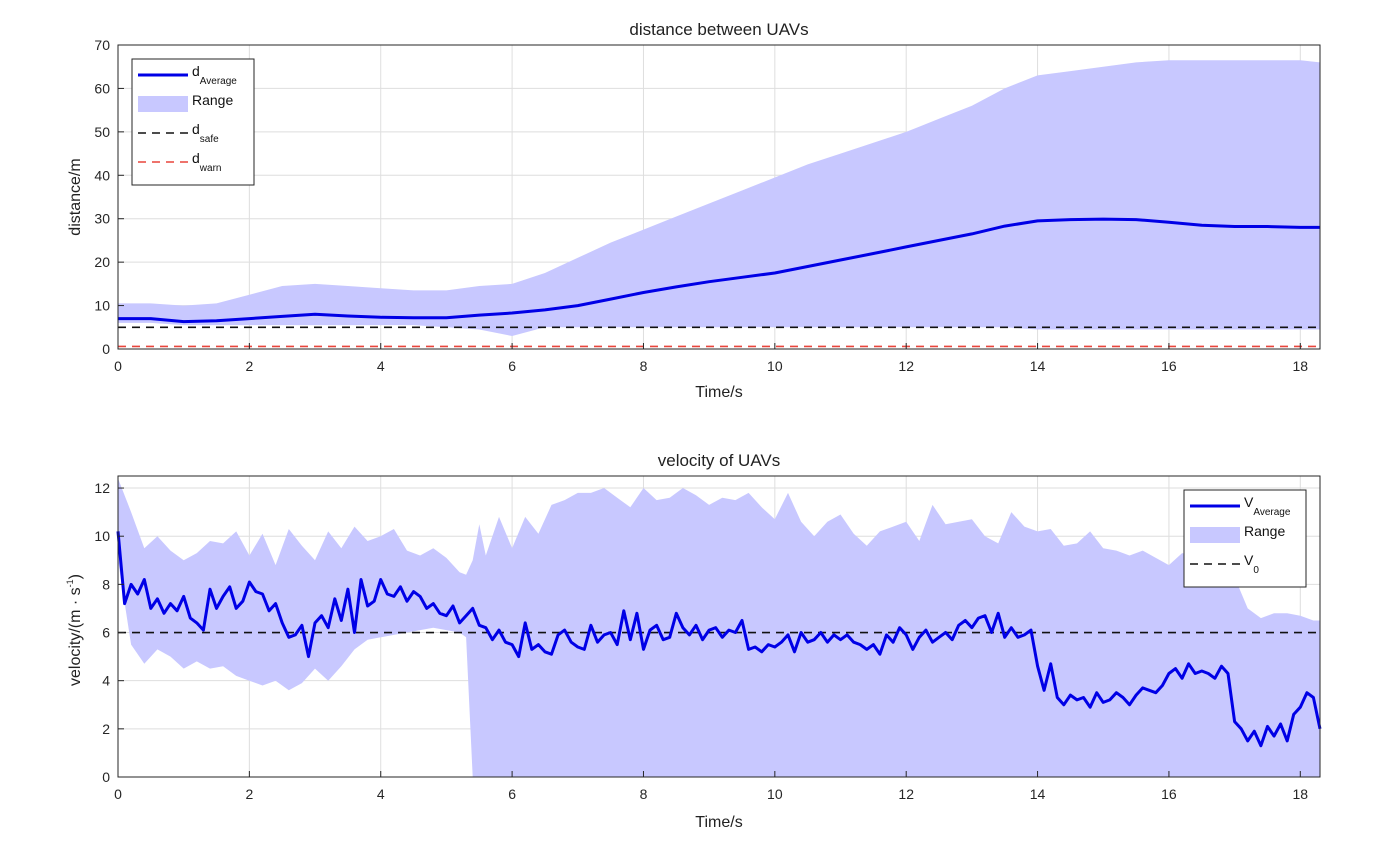 The width and height of the screenshot is (1400, 858). I want to click on legend-label: dsafe, so click(205, 133).